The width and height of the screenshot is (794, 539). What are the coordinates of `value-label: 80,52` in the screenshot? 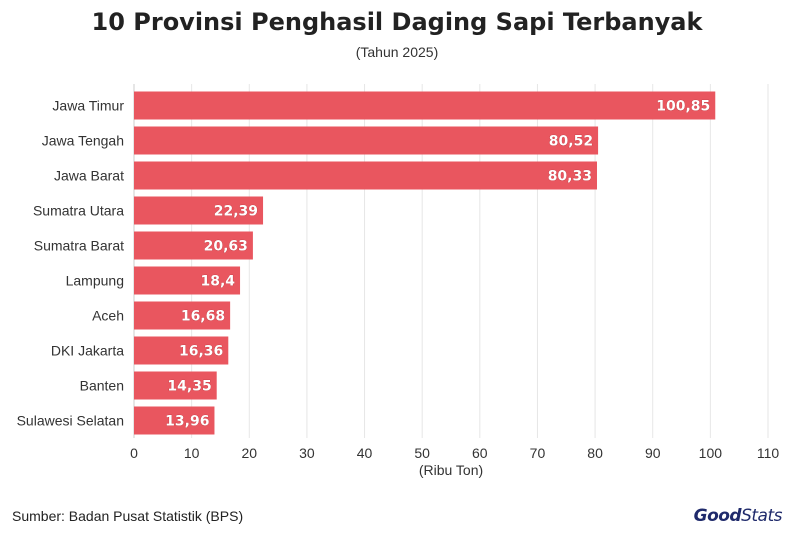 It's located at (571, 142).